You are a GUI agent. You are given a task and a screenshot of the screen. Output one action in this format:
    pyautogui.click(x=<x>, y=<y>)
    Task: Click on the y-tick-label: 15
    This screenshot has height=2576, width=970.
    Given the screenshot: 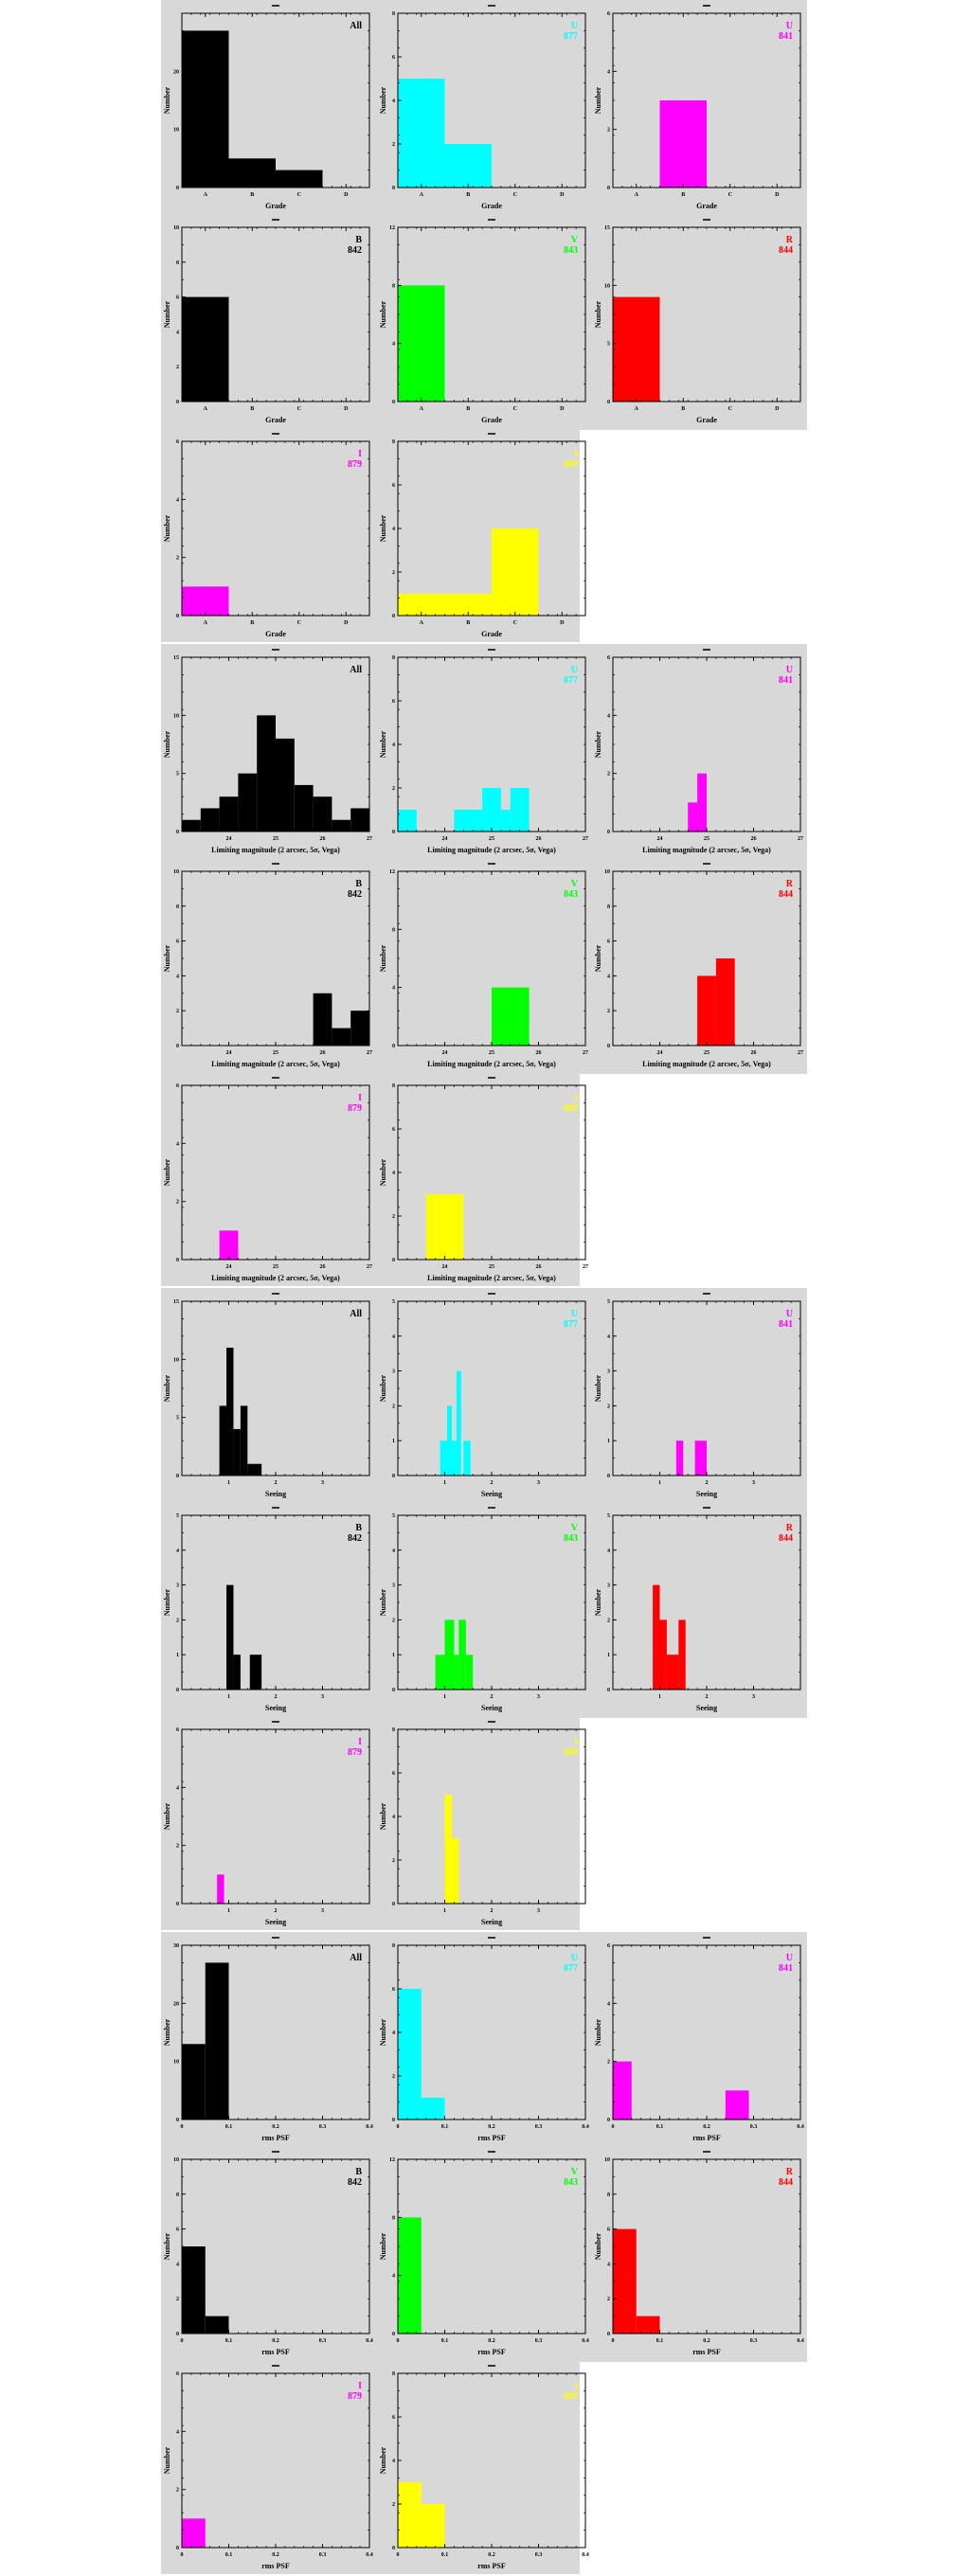 What is the action you would take?
    pyautogui.click(x=607, y=228)
    